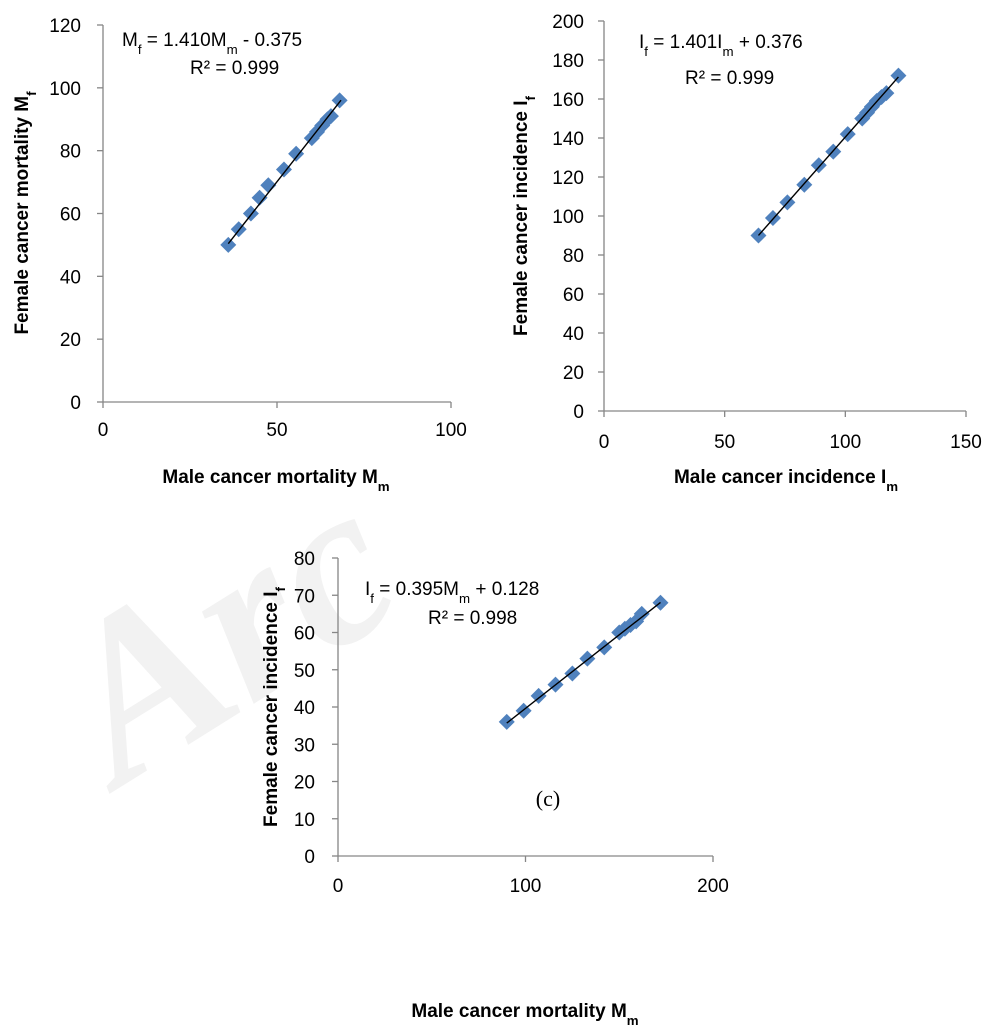 This screenshot has width=987, height=1030. I want to click on y-tick-label: 50, so click(304, 671).